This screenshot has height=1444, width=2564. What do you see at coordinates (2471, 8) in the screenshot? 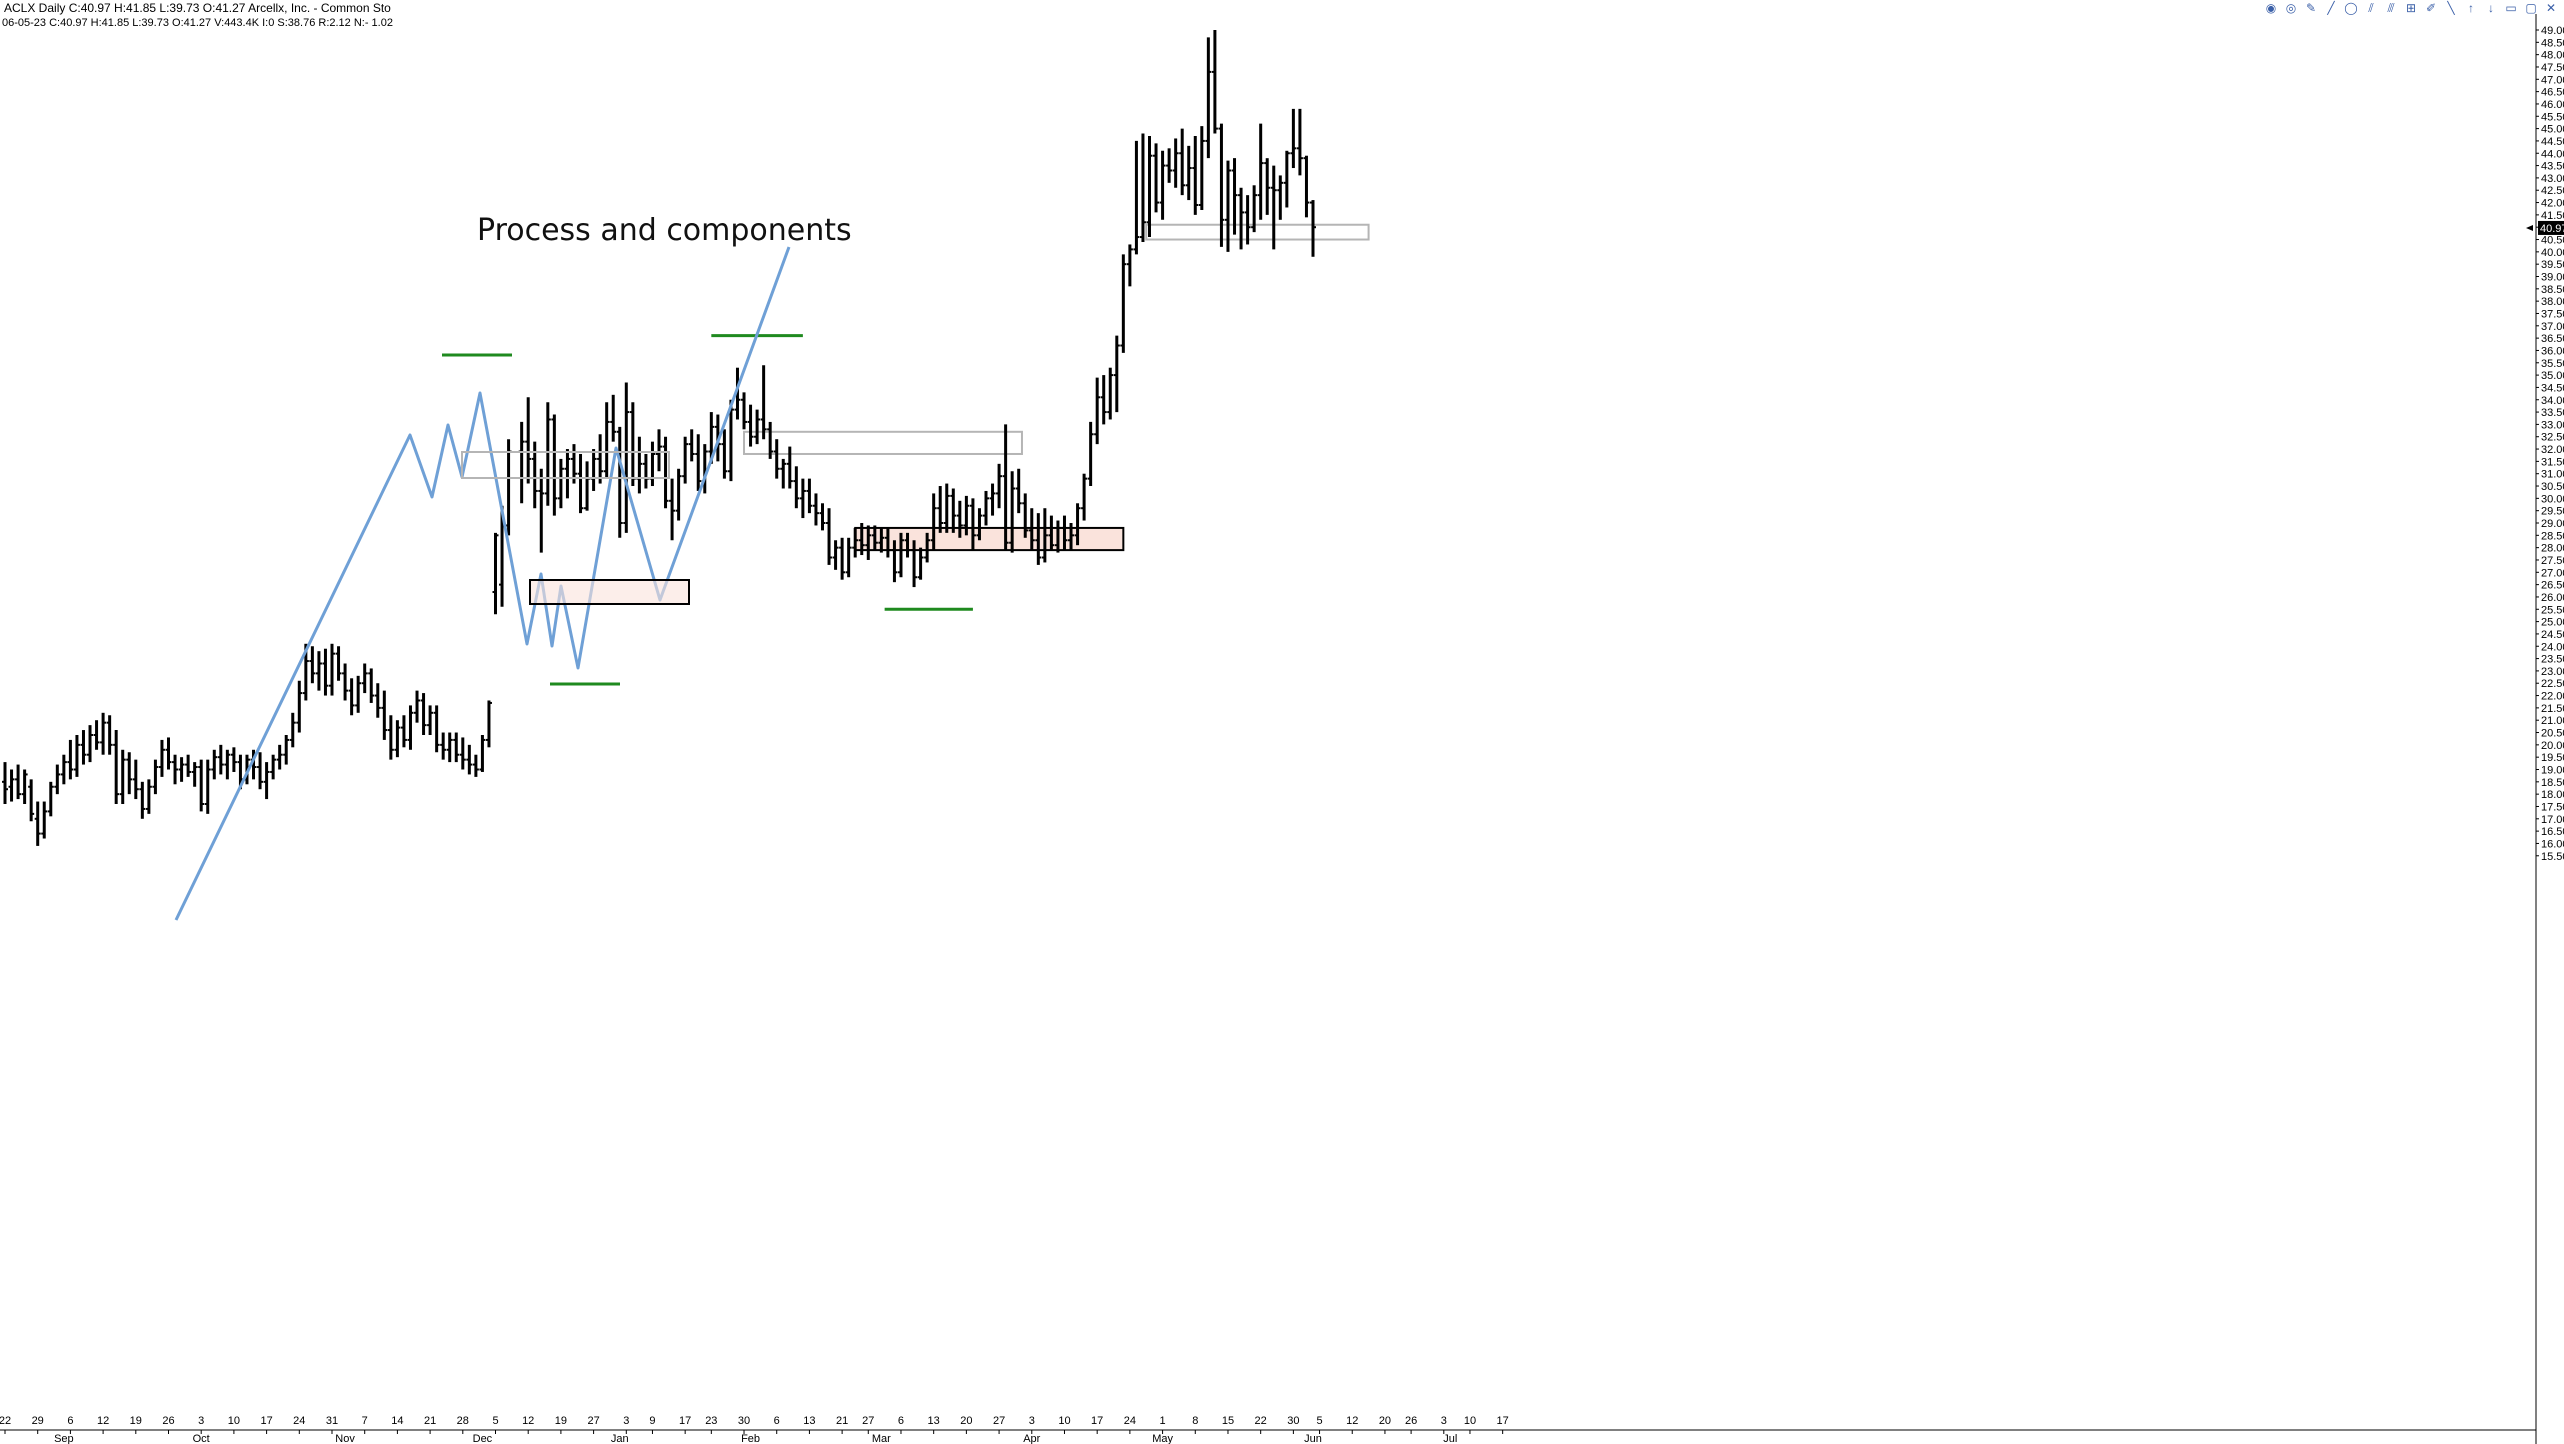
I see `arrow-up-icon: ↑` at bounding box center [2471, 8].